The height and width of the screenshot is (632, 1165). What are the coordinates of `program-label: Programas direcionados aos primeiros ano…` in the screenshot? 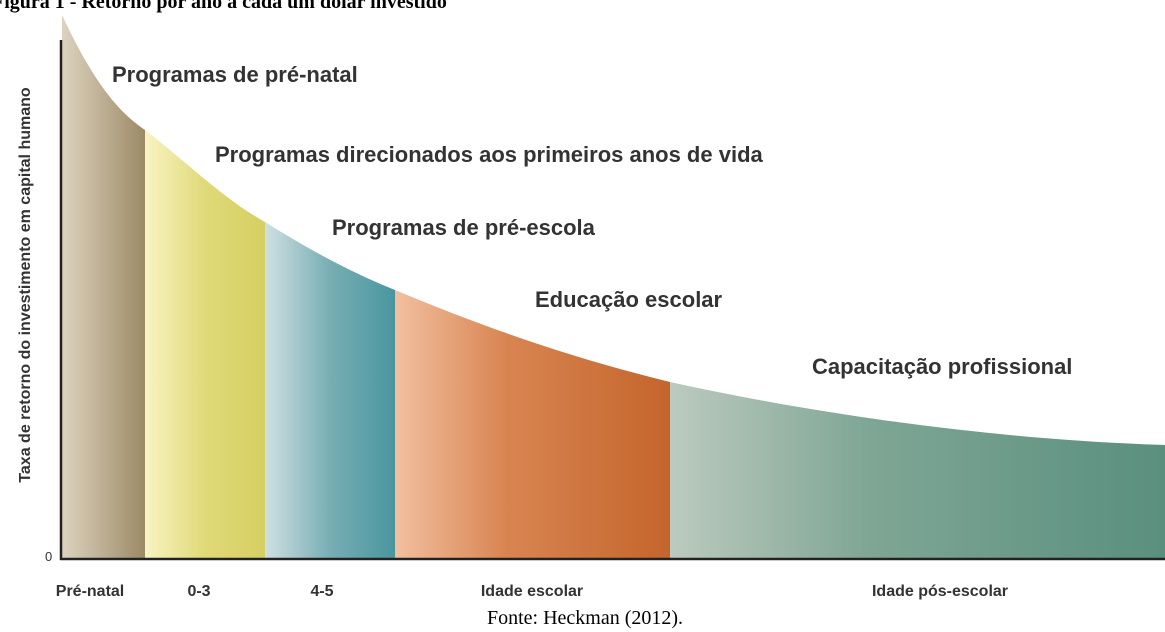 It's located at (489, 154).